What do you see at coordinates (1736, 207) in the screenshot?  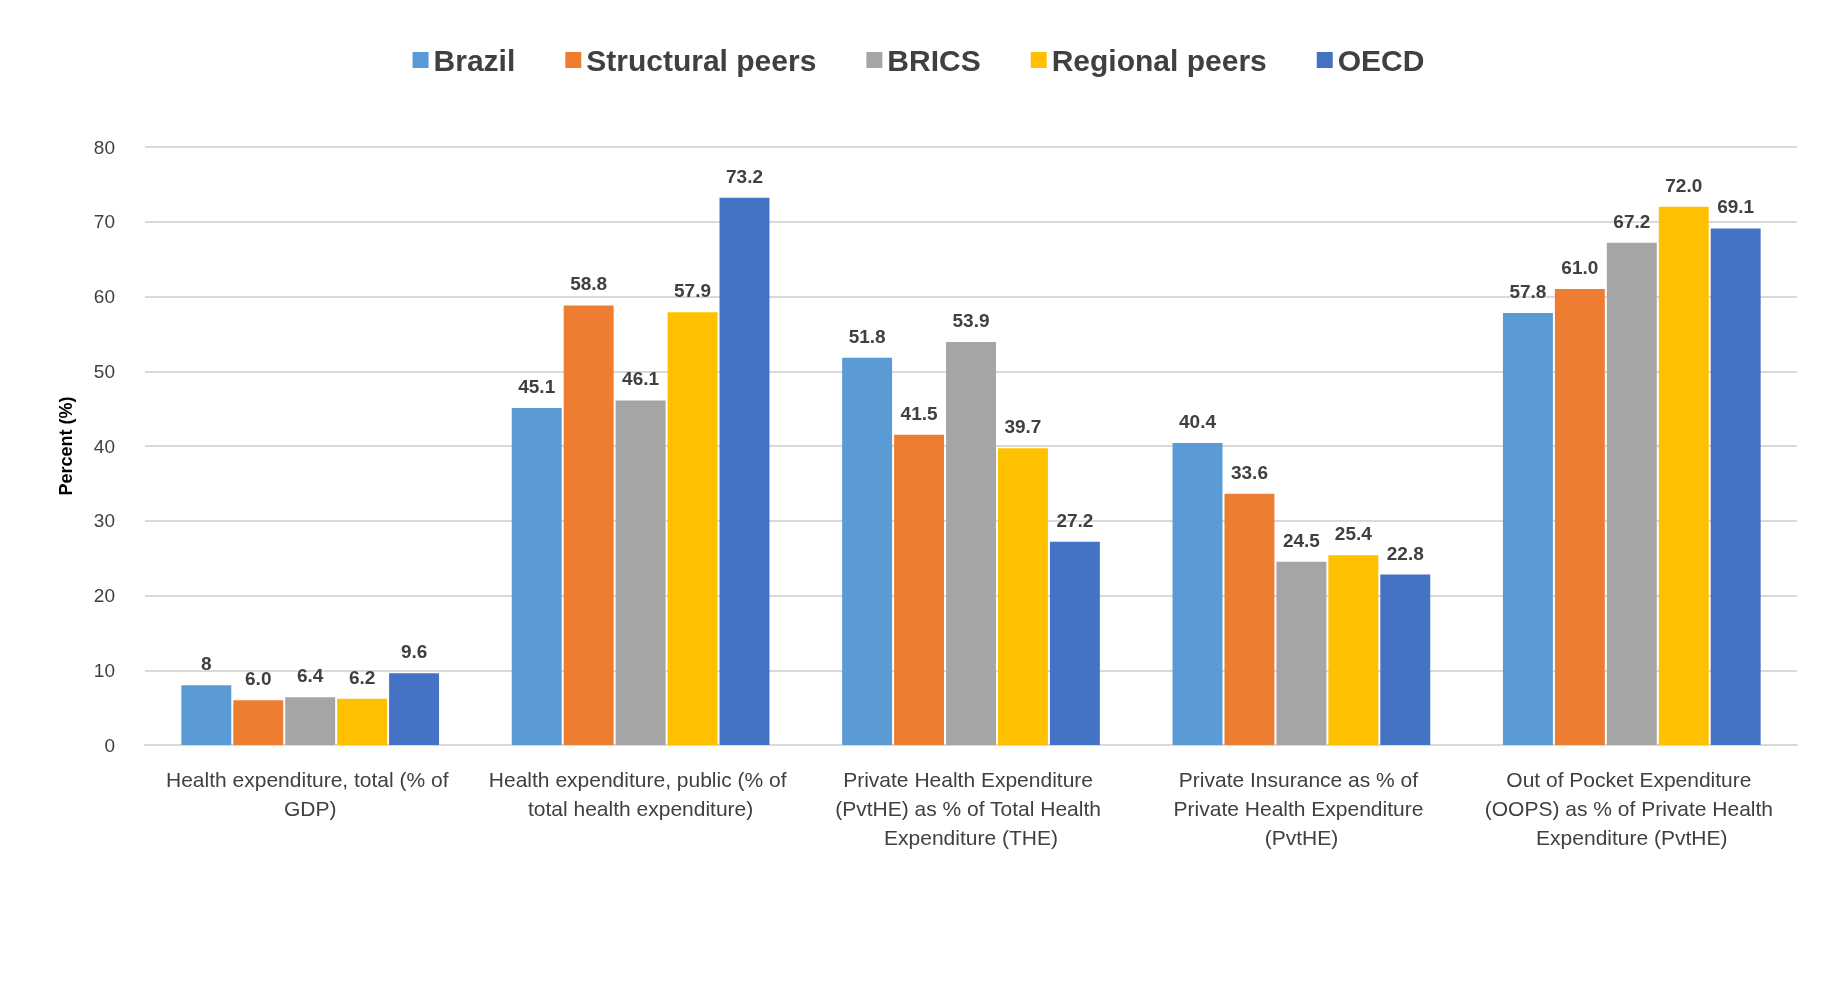 I see `data-label: 69.1` at bounding box center [1736, 207].